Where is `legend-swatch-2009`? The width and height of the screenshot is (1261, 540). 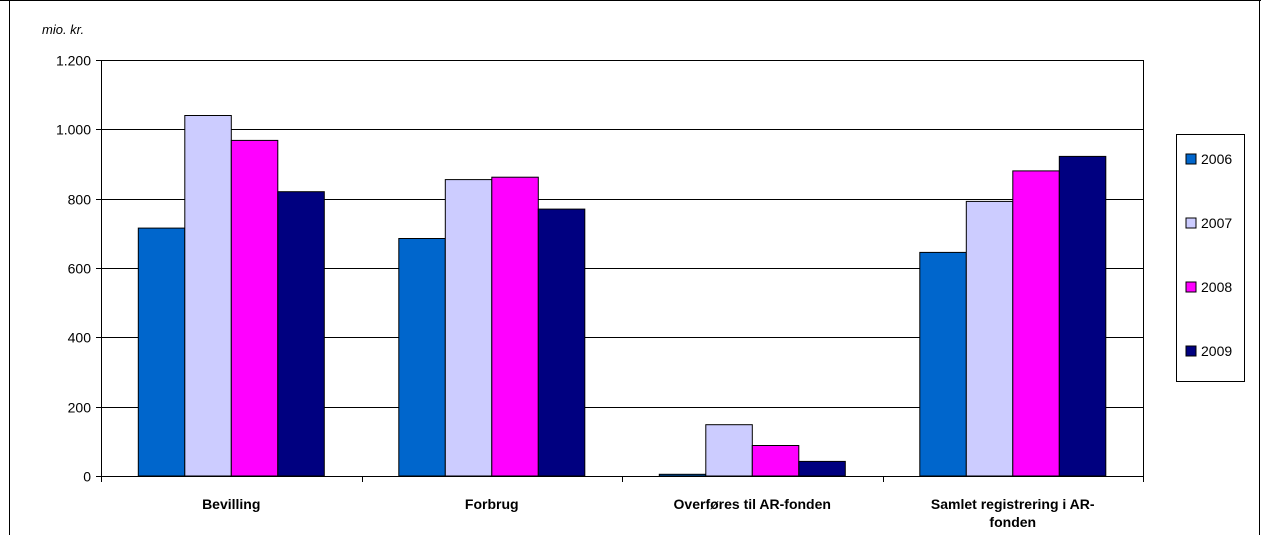 legend-swatch-2009 is located at coordinates (1191, 351).